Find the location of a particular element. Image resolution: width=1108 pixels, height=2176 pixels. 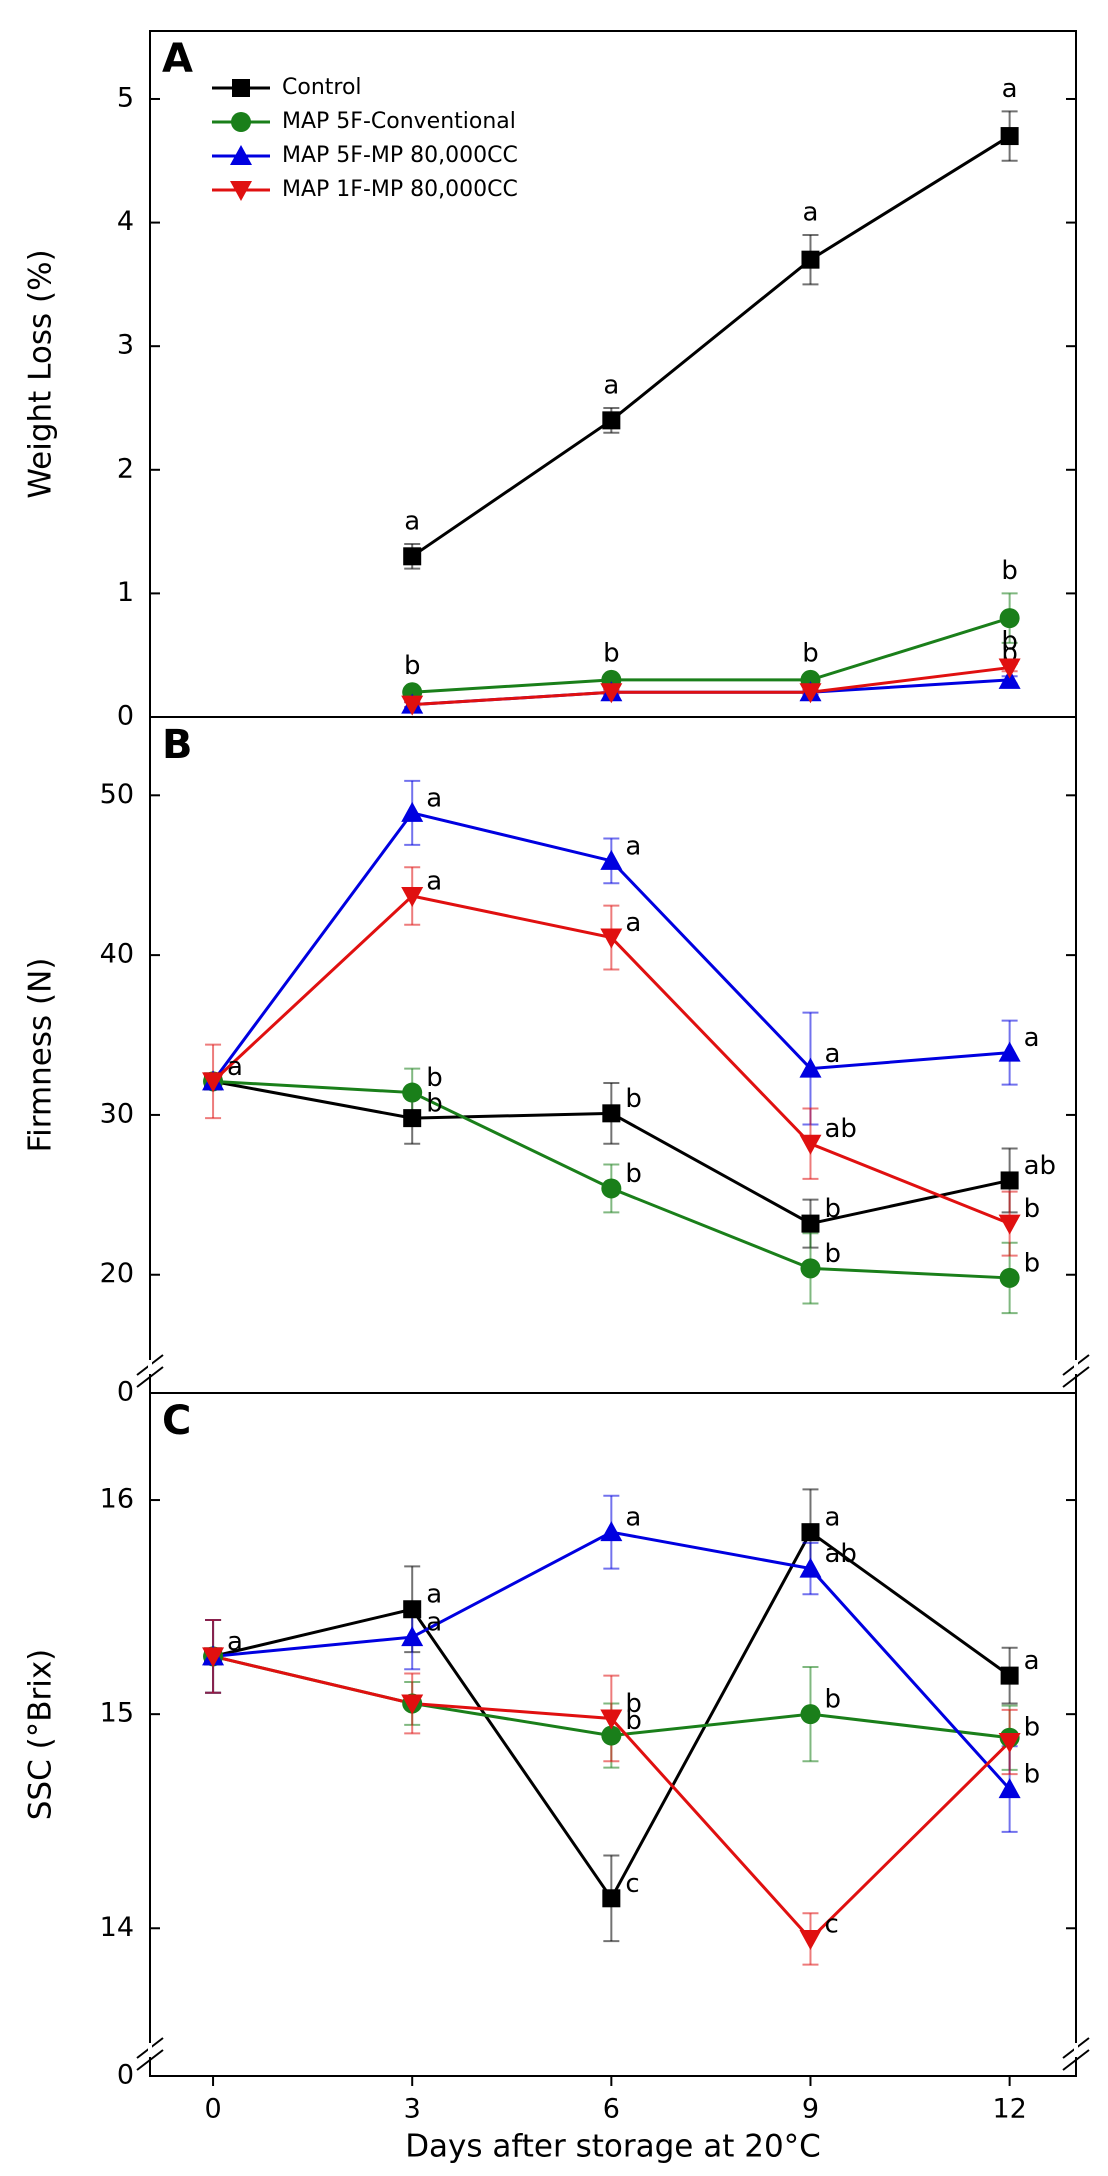

legend-label: MAP 5F-Conventional is located at coordinates (399, 121).